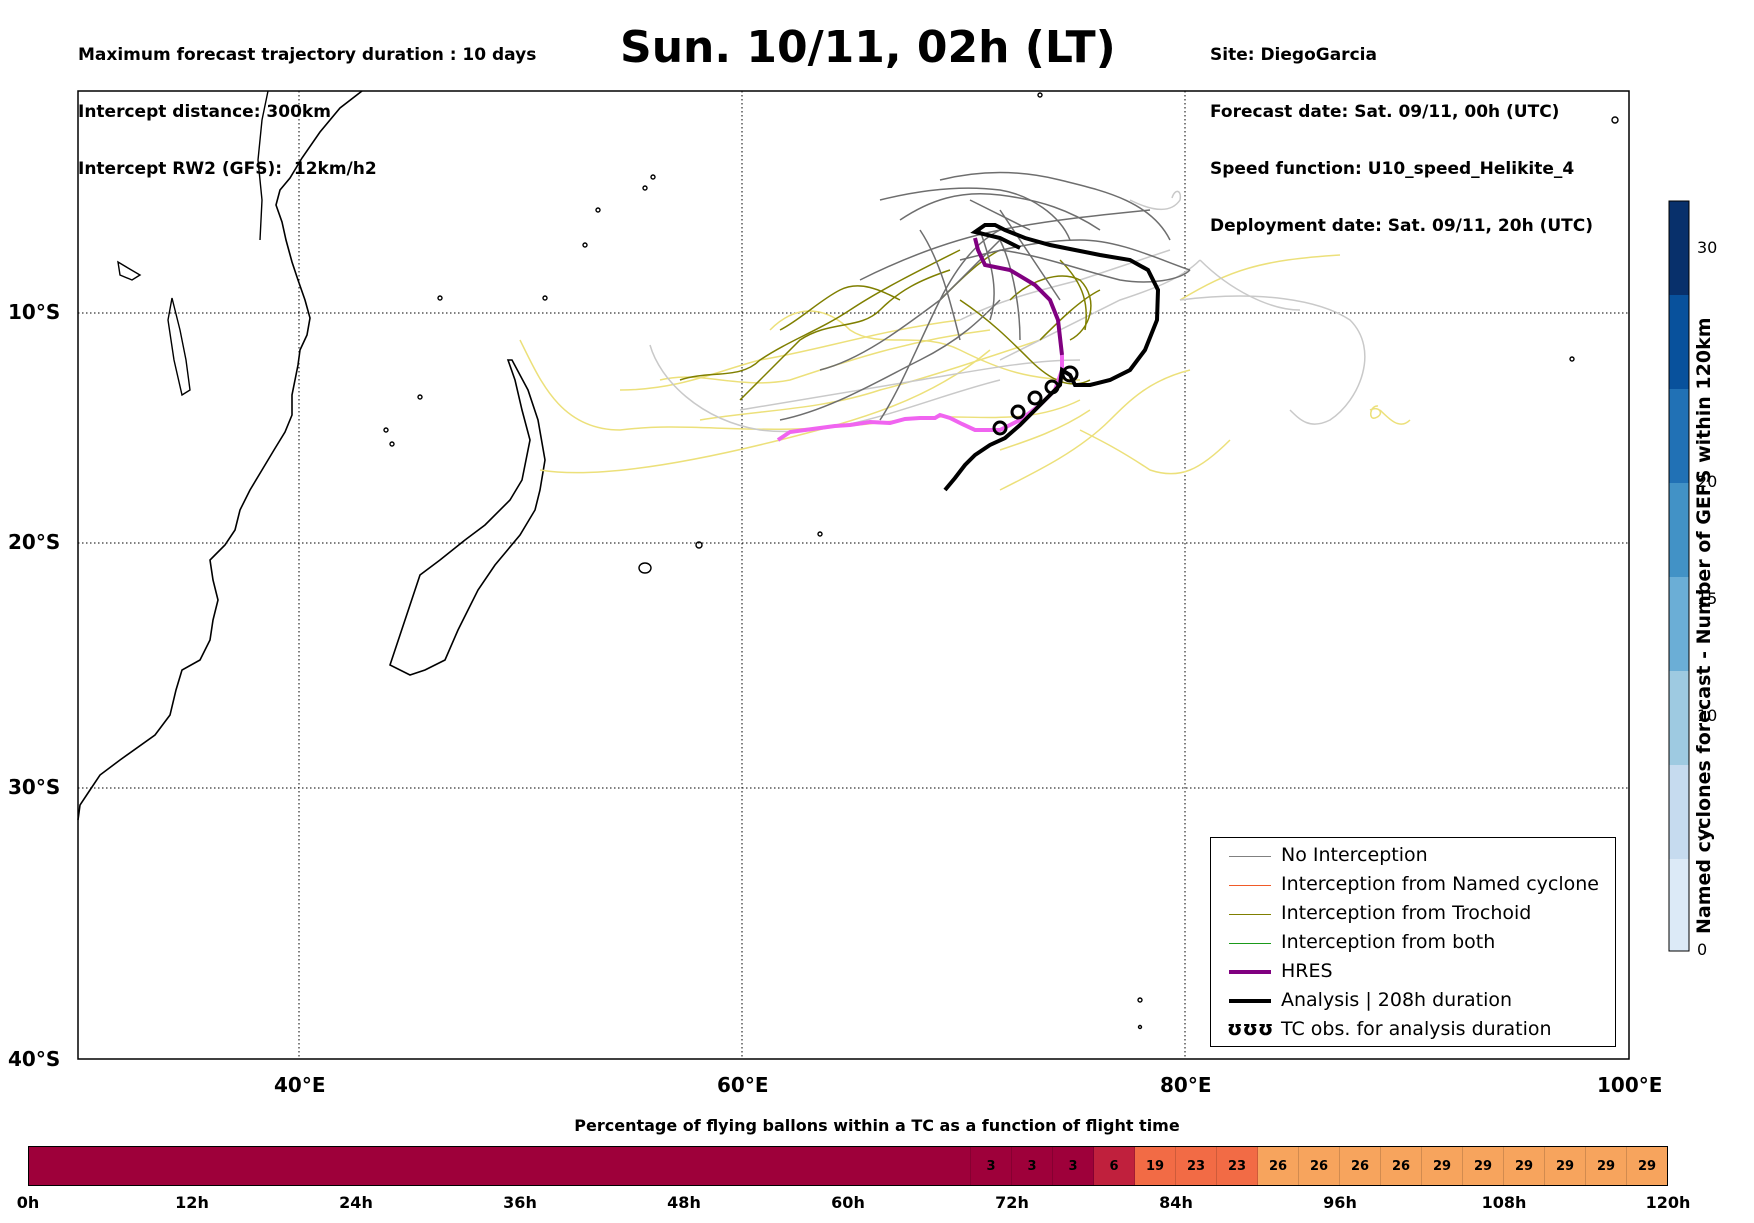 Image resolution: width=1754 pixels, height=1223 pixels. I want to click on trajectories-yellow, so click(965, 372).